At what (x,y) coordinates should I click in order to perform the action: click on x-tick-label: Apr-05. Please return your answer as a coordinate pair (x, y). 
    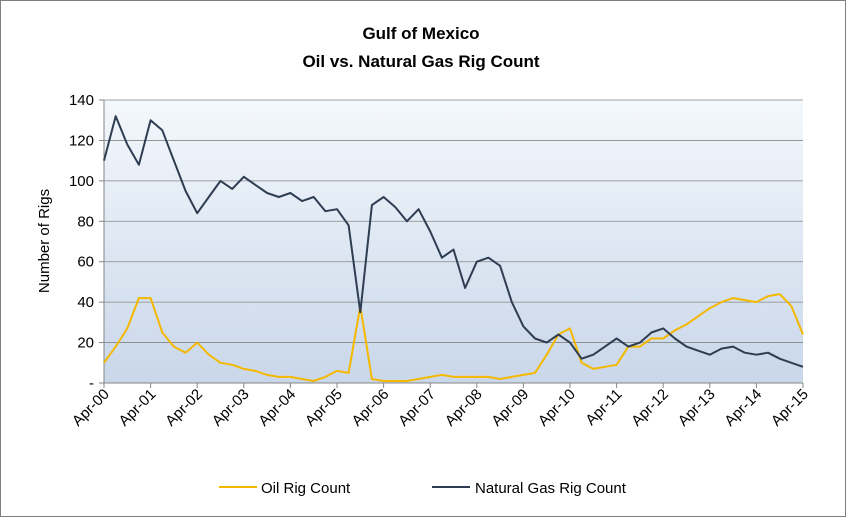
    Looking at the image, I should click on (324, 408).